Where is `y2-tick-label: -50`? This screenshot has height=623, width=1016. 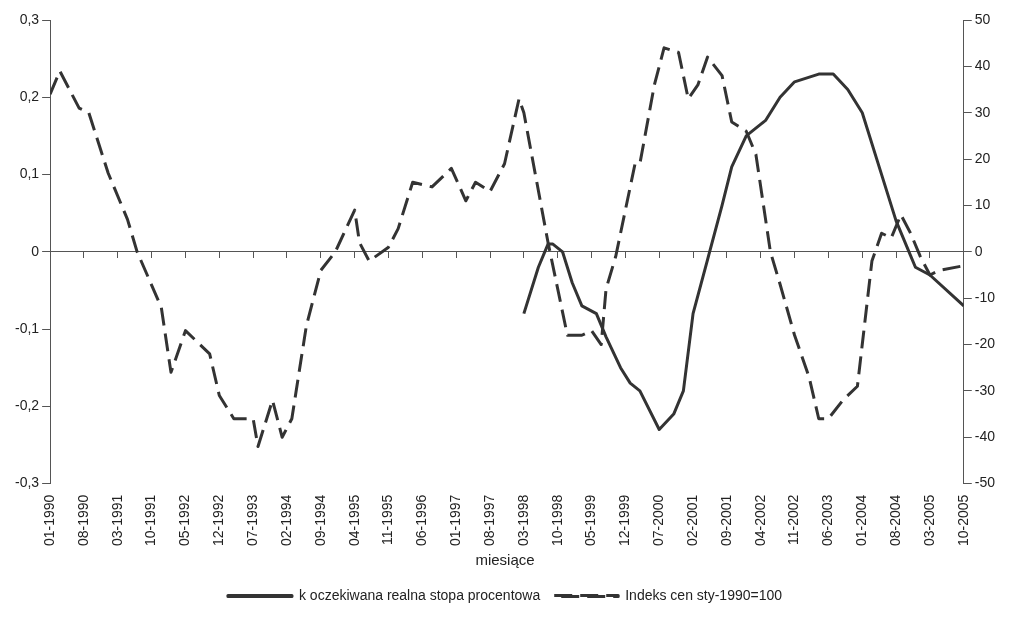 y2-tick-label: -50 is located at coordinates (985, 482).